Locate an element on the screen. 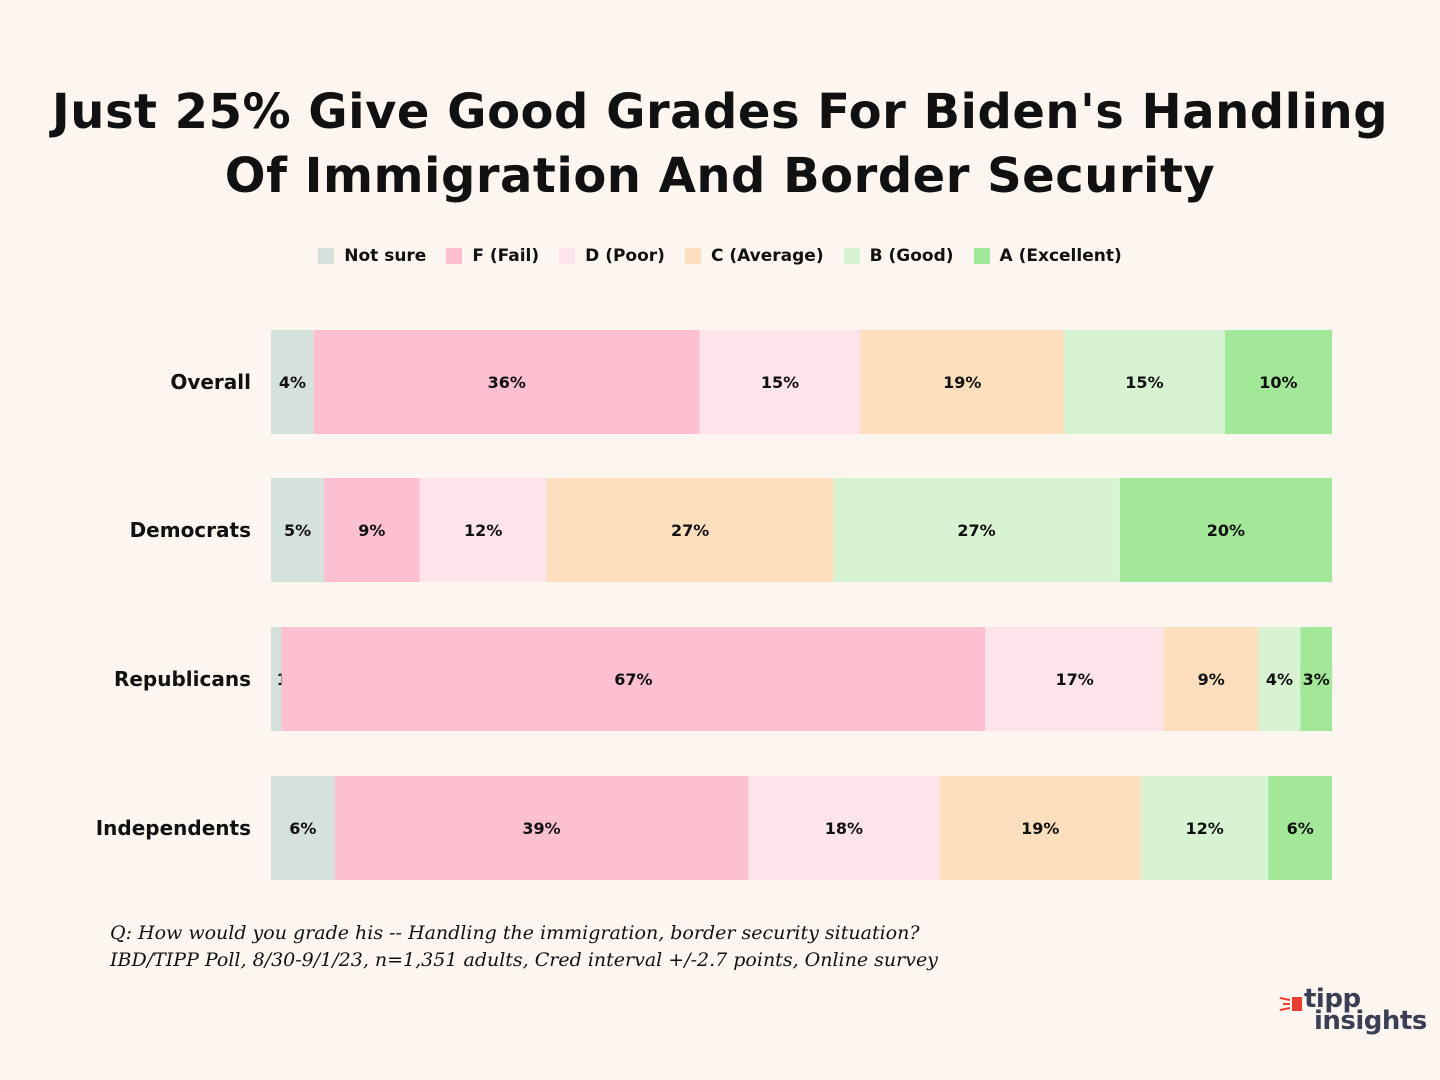  category-label: Republicans is located at coordinates (182, 679).